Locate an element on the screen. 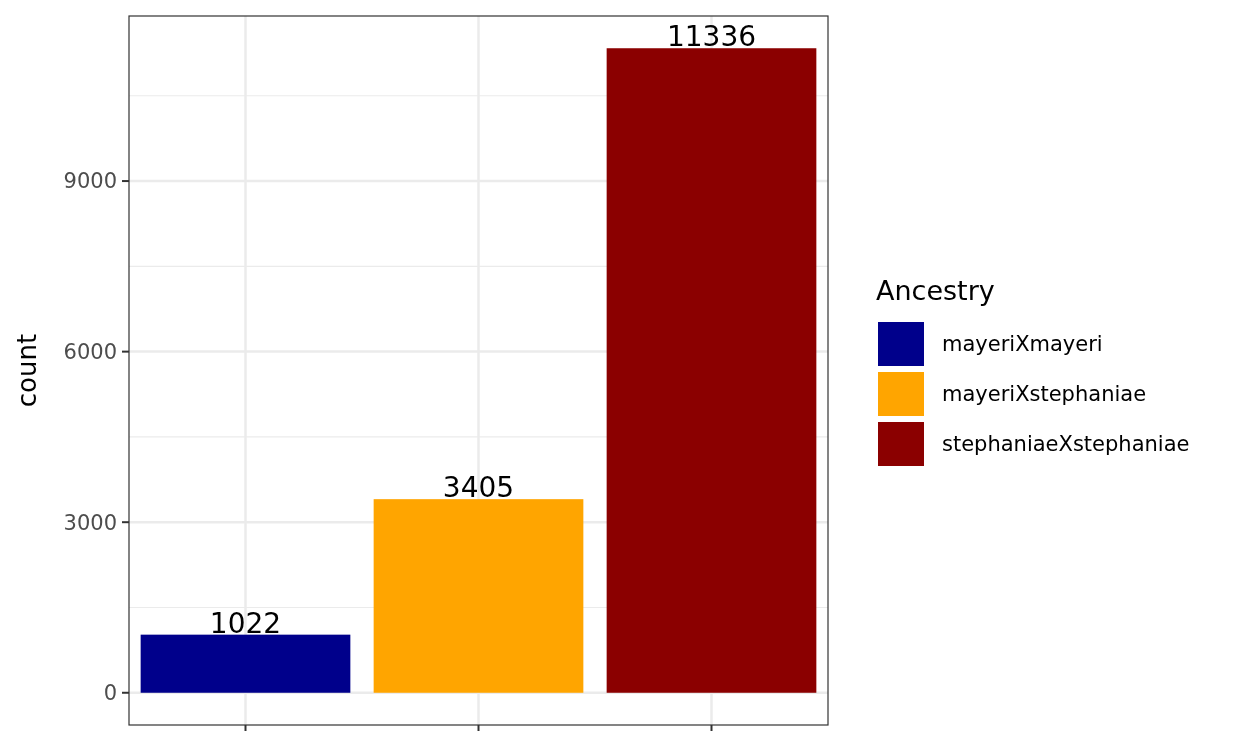  y-tick-label: 6000 is located at coordinates (90, 351).